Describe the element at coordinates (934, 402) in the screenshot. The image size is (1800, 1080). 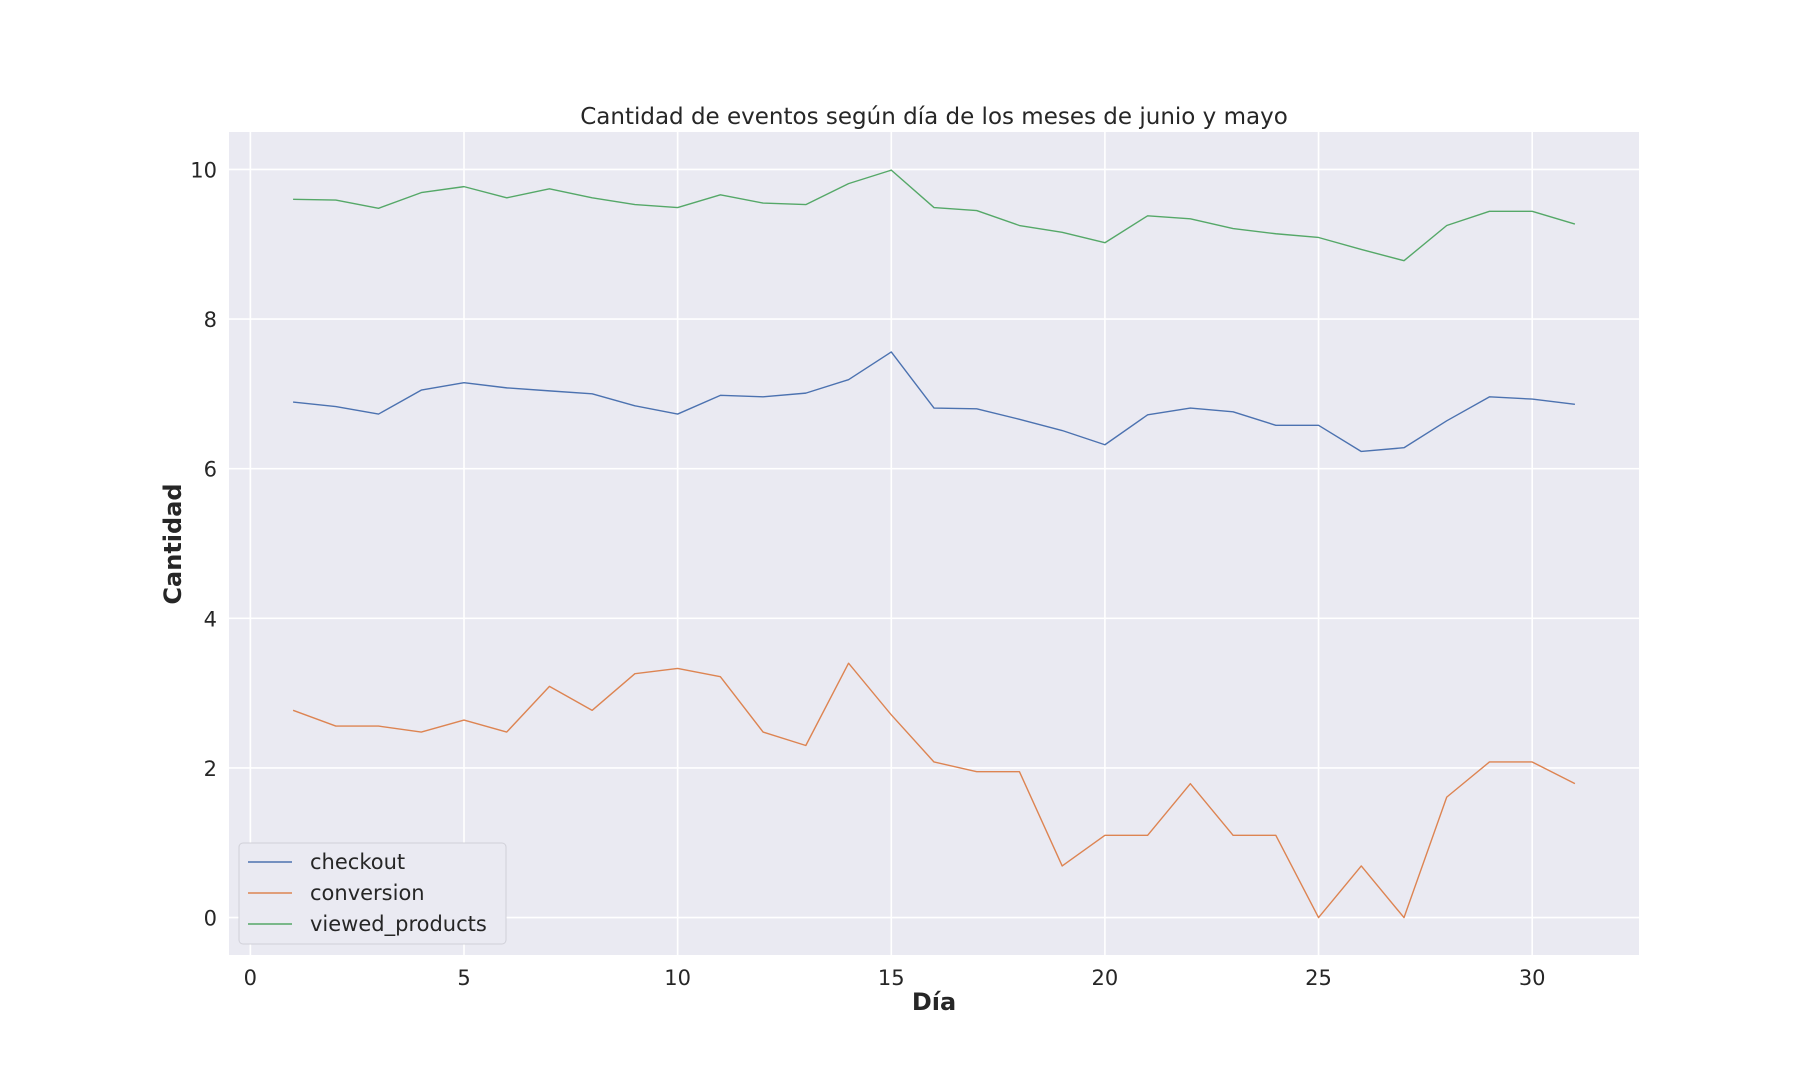
I see `series-line-checkout` at that location.